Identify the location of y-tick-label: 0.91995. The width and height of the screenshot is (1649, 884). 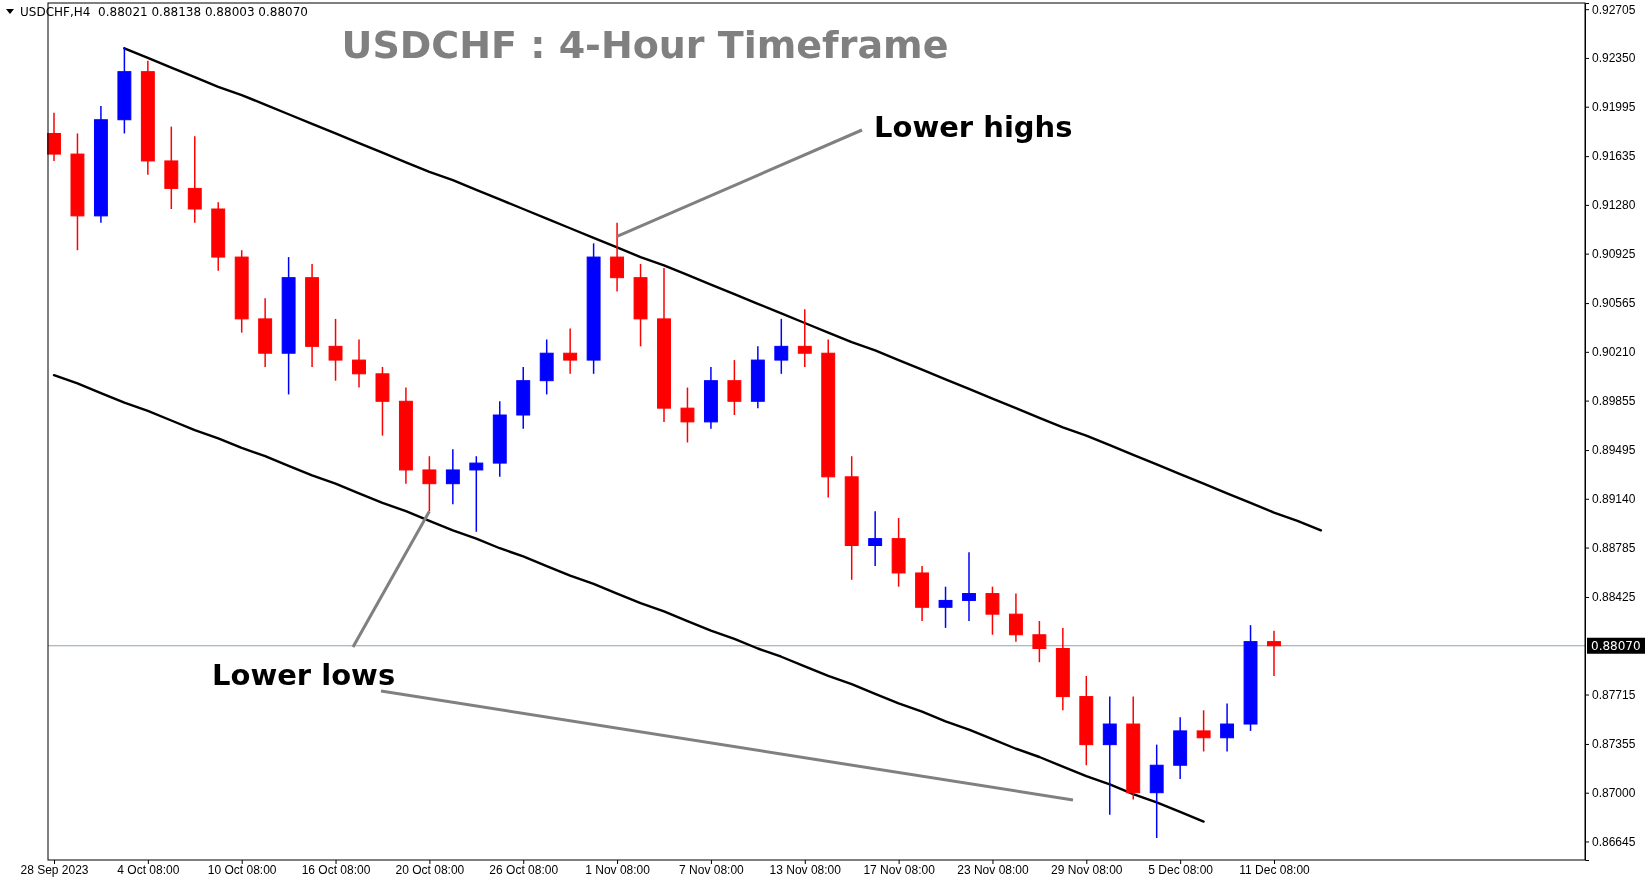
(1614, 107).